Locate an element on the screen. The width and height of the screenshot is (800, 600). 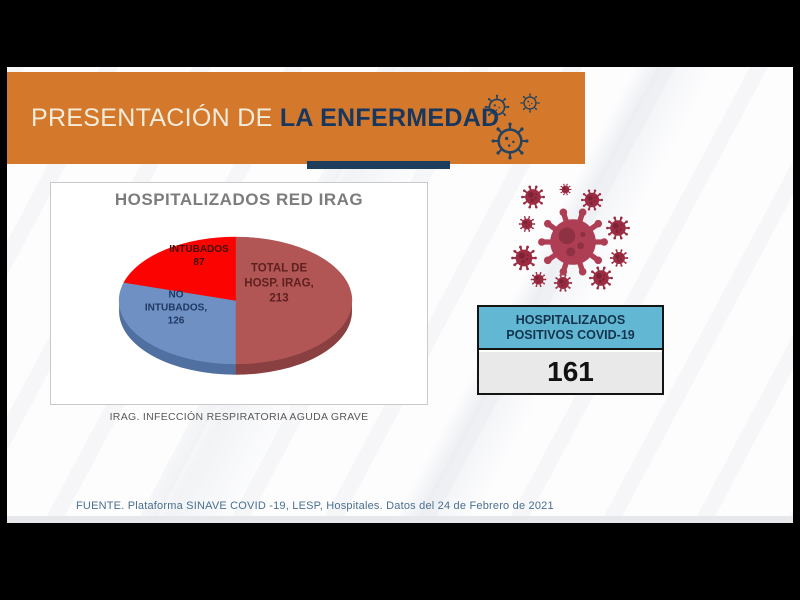
stat-box-header: HOSPITALIZADOS POSITIVOS COVID-19 is located at coordinates (570, 328).